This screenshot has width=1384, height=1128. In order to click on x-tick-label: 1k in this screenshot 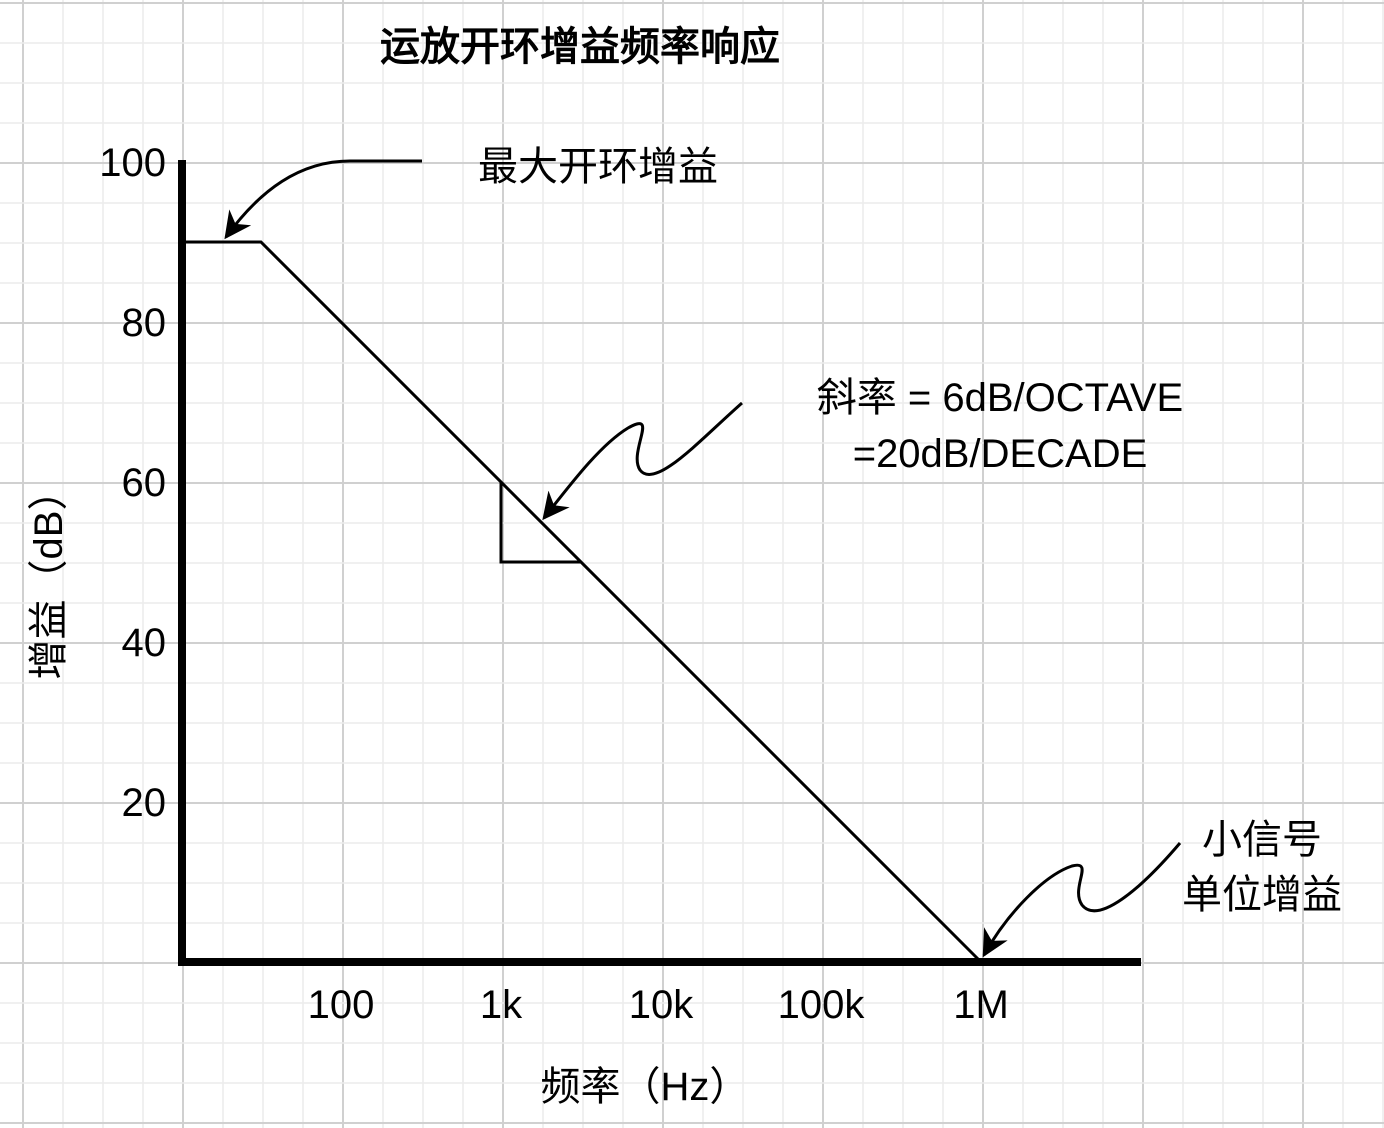, I will do `click(501, 1005)`.